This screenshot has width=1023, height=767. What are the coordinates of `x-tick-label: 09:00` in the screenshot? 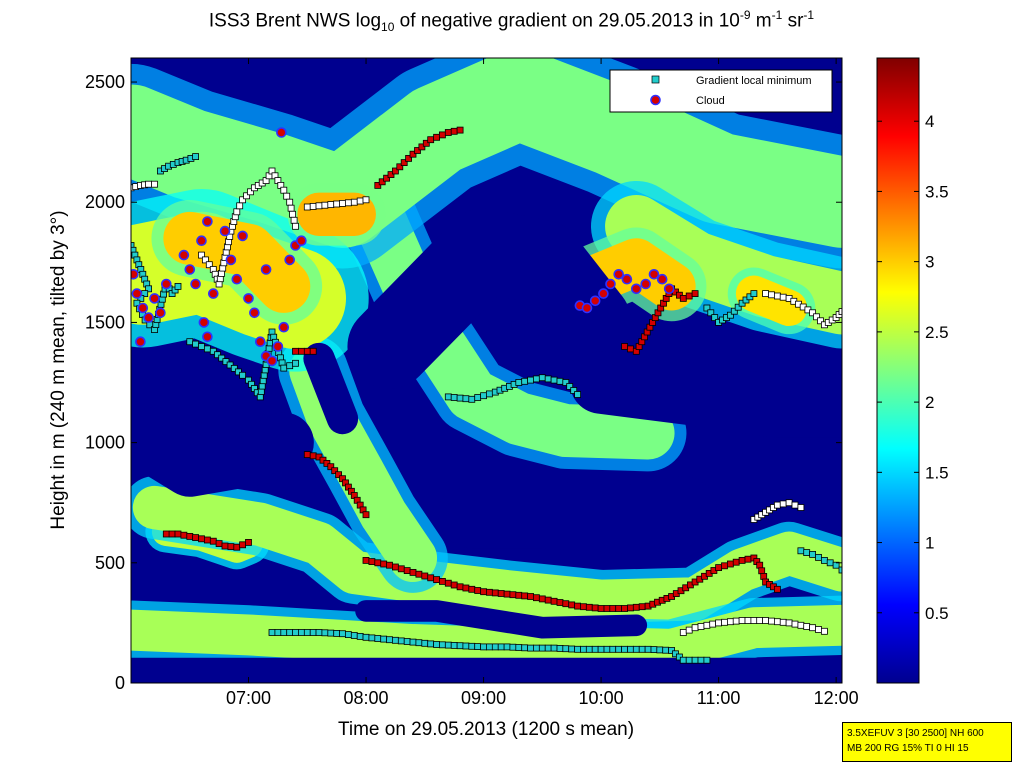 It's located at (483, 698).